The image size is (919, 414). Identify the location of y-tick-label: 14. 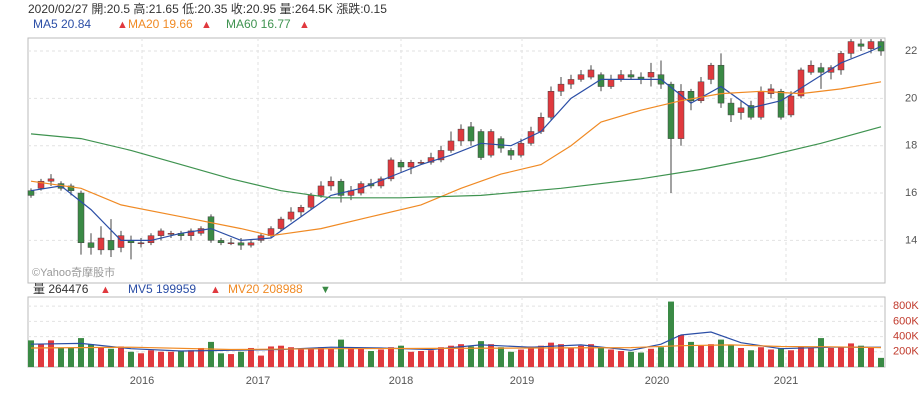
(911, 240).